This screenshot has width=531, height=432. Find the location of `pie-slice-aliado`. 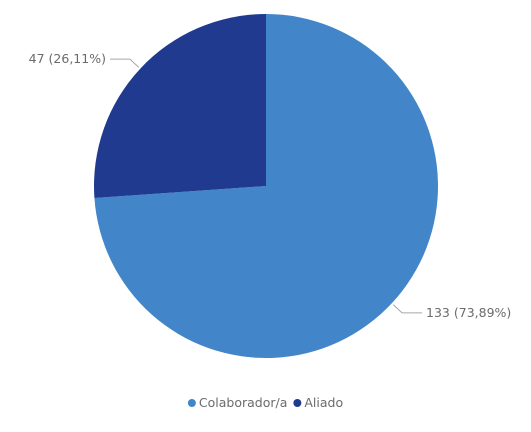

pie-slice-aliado is located at coordinates (179, 106).